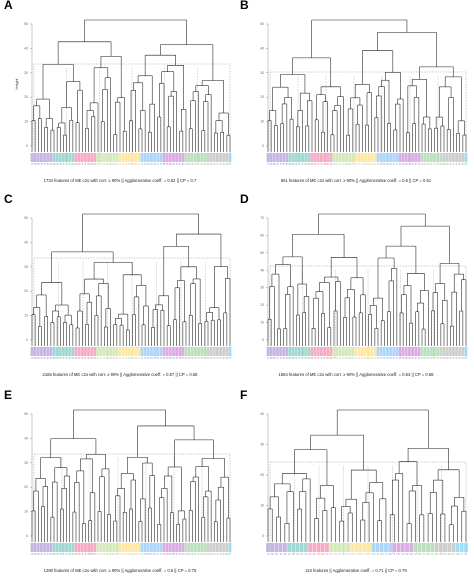 This screenshot has width=474, height=588. Describe the element at coordinates (26, 242) in the screenshot. I see `y-tick-label: 40` at that location.